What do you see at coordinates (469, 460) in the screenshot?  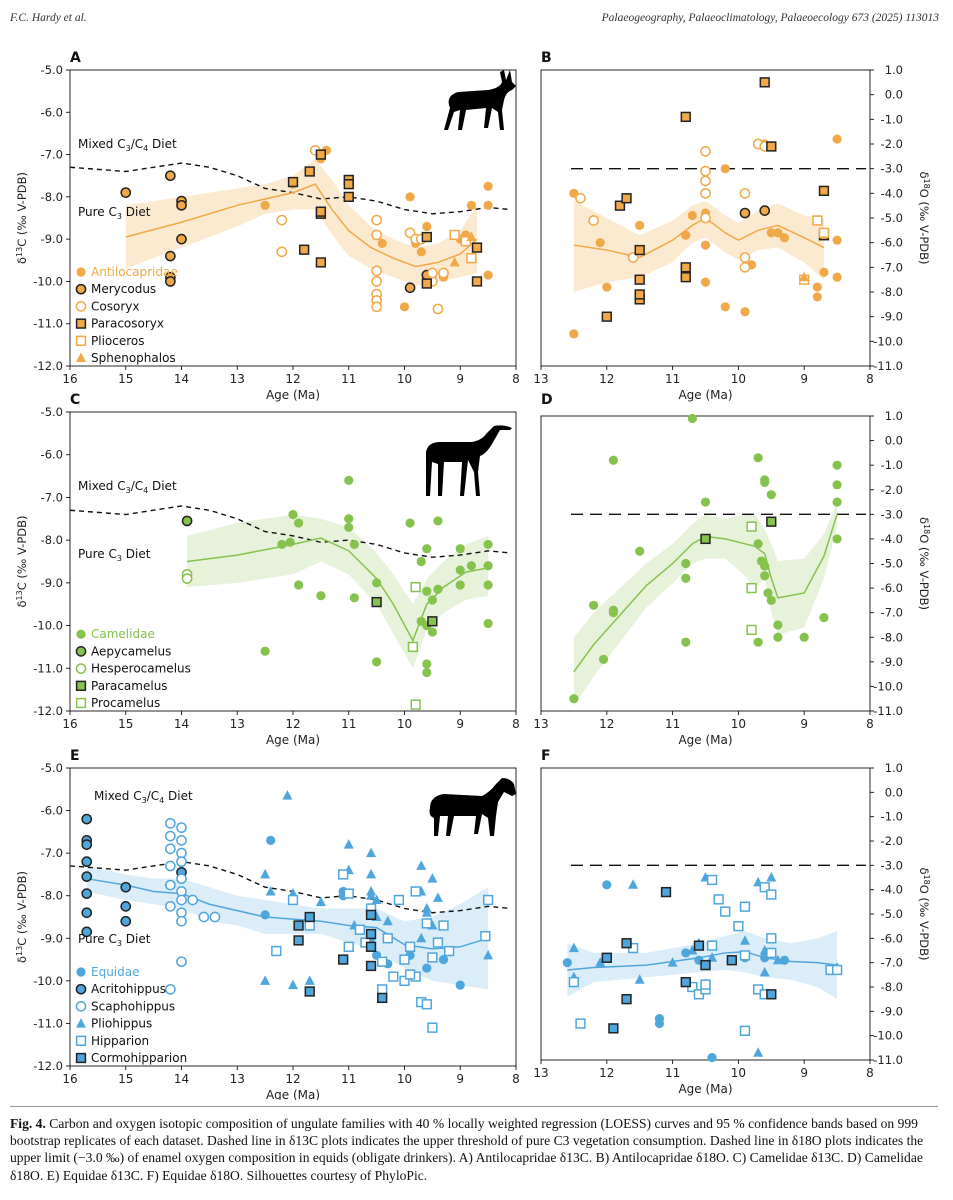 I see `camel-body-shape` at bounding box center [469, 460].